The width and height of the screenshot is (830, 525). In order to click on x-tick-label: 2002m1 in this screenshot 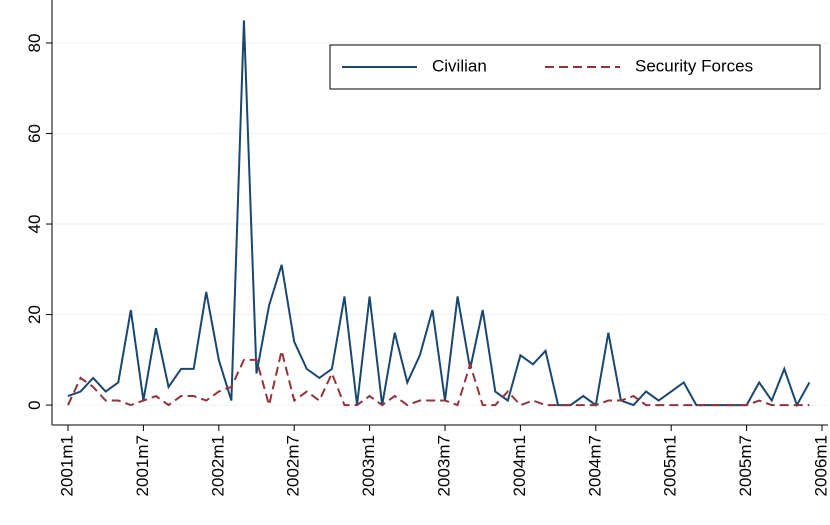, I will do `click(217, 465)`.